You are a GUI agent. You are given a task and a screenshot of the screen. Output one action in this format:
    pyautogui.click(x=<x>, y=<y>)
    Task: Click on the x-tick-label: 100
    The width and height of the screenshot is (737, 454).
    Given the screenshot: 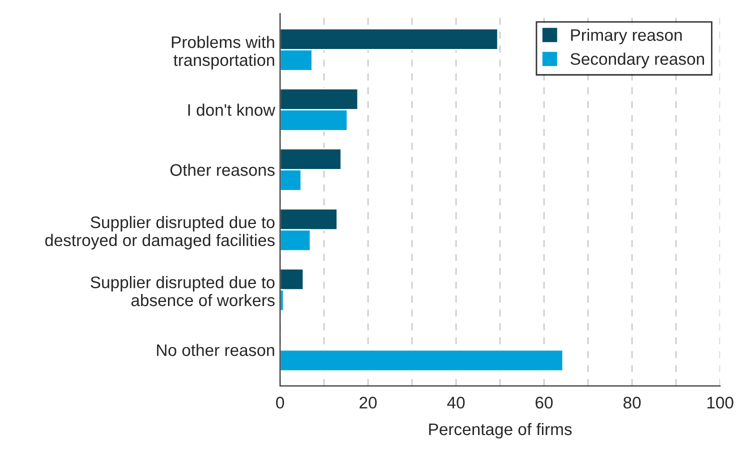 What is the action you would take?
    pyautogui.click(x=720, y=402)
    